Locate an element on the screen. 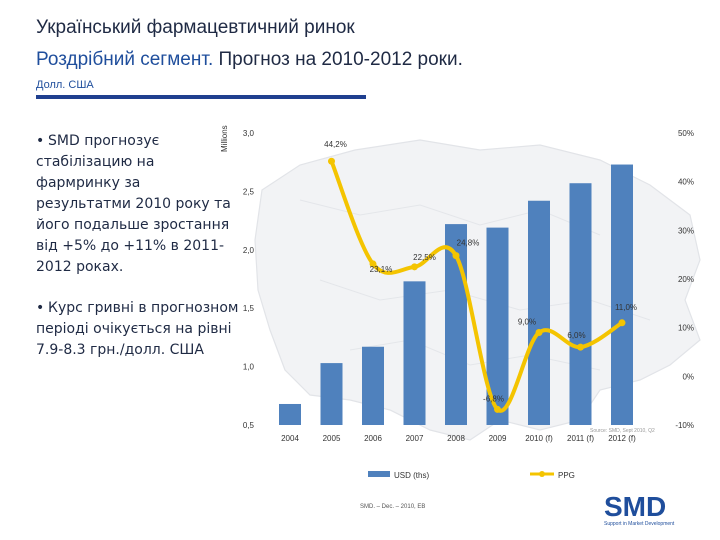 This screenshot has height=540, width=720. page-title-line1: Український фармацевтичний ринок is located at coordinates (195, 27).